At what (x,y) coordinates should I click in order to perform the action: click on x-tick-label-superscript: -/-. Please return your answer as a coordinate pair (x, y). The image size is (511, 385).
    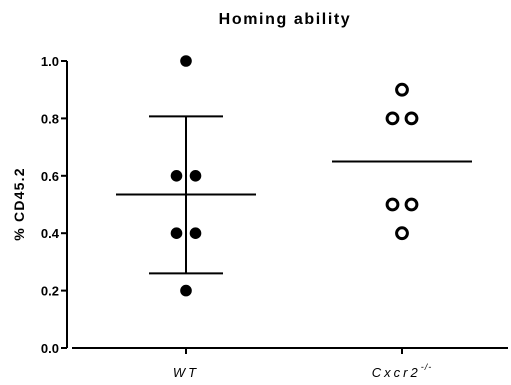
    Looking at the image, I should click on (427, 367).